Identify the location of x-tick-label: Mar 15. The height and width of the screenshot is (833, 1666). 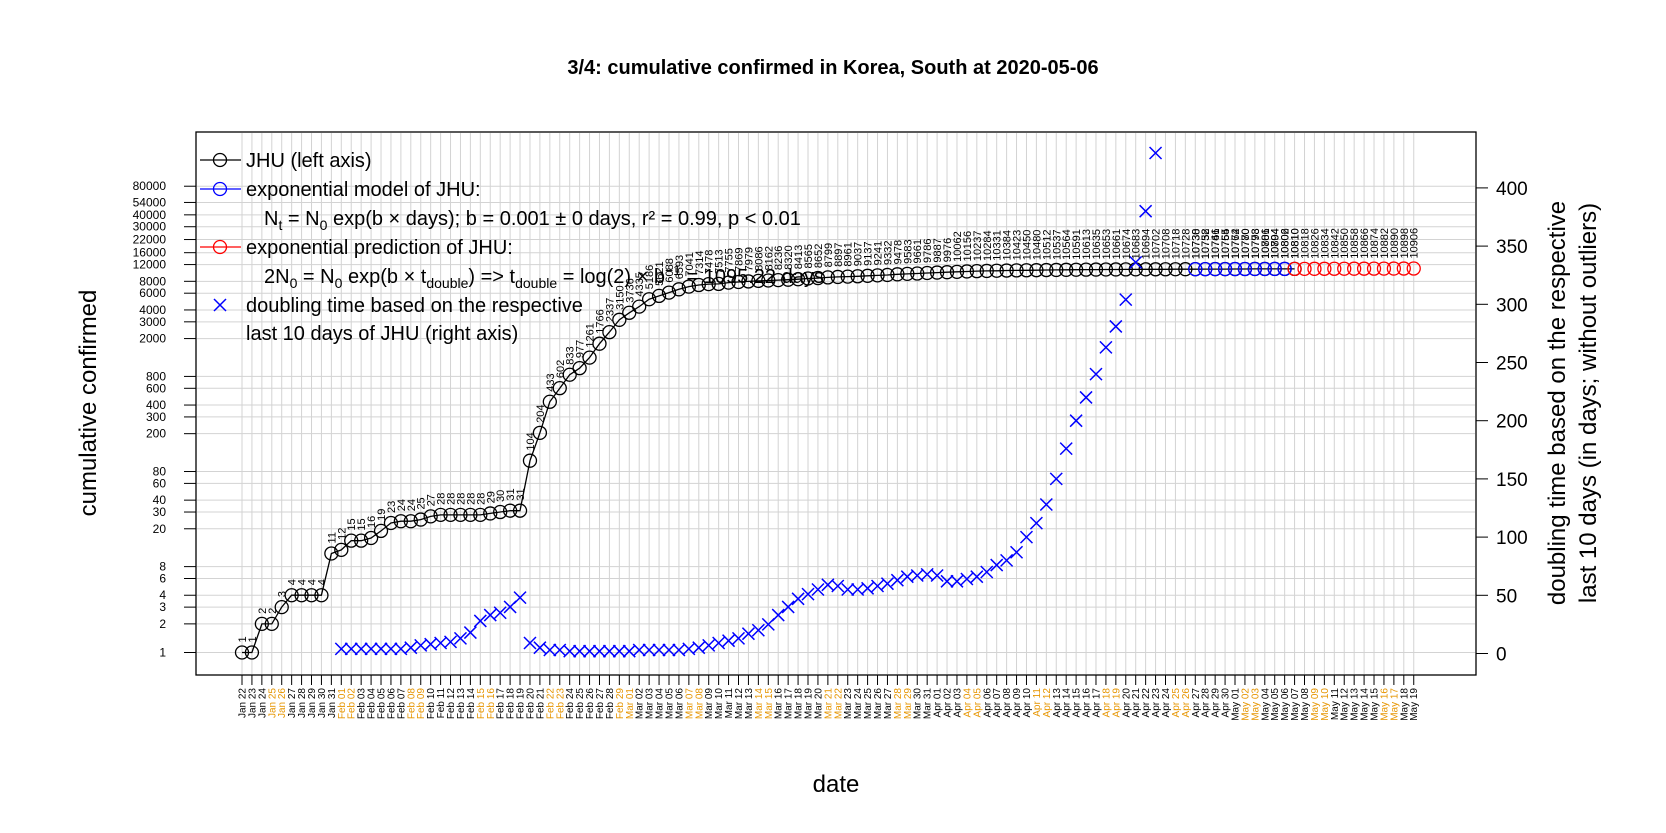
(769, 704).